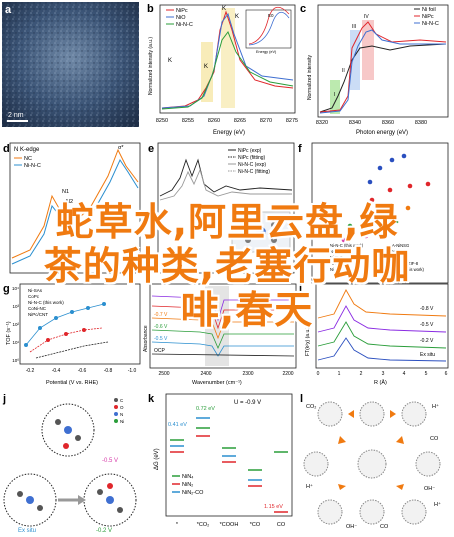 The height and width of the screenshot is (537, 454). What do you see at coordinates (110, 461) in the screenshot?
I see `label-minus-0-5: -0.5 V` at bounding box center [110, 461].